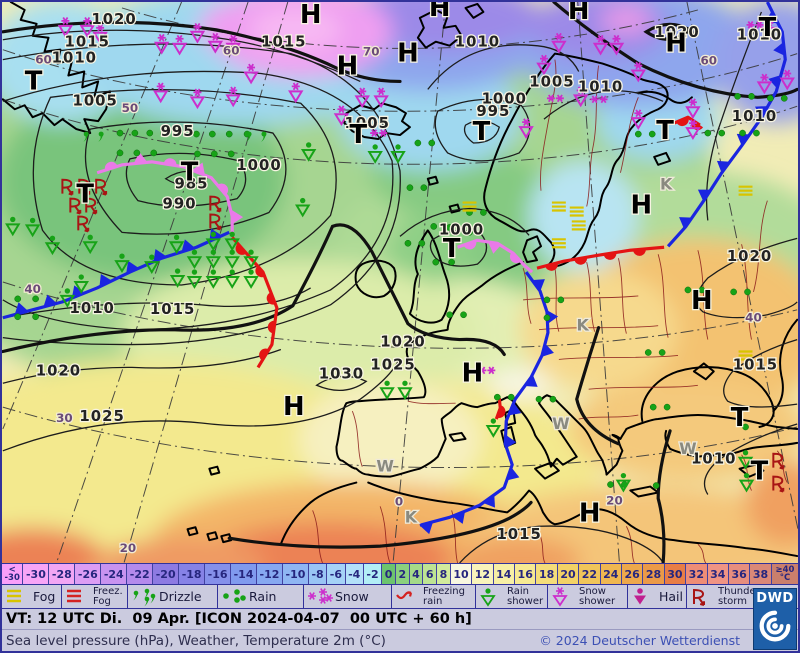 This screenshot has height=653, width=800. I want to click on legend-item-drizzle: Drizzle, so click(173, 596).